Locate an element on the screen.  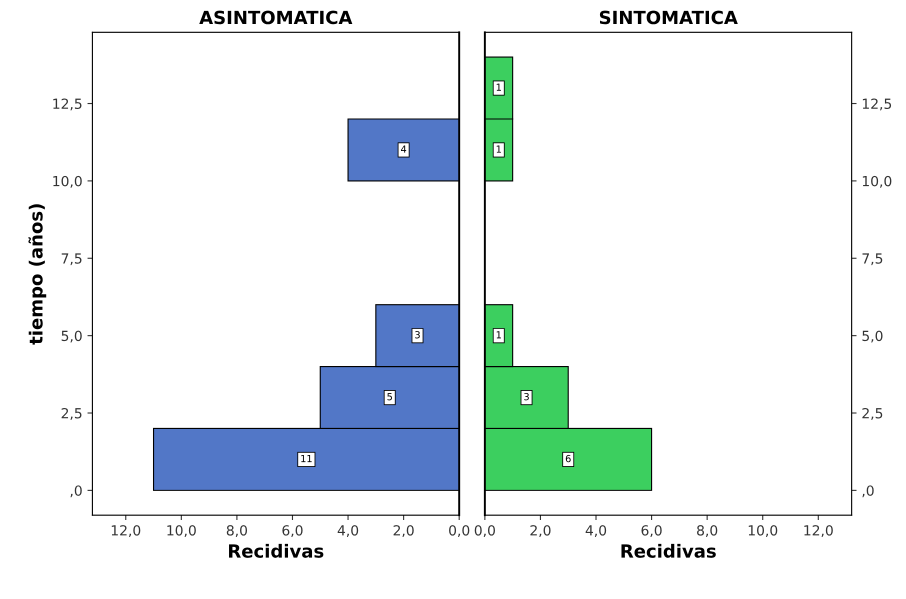
data-label: 6 is located at coordinates (568, 458).